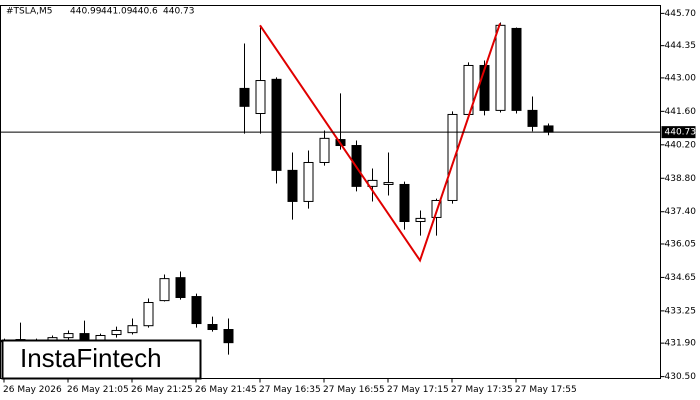 The width and height of the screenshot is (700, 400). What do you see at coordinates (681, 133) in the screenshot?
I see `price-label: 440.73` at bounding box center [681, 133].